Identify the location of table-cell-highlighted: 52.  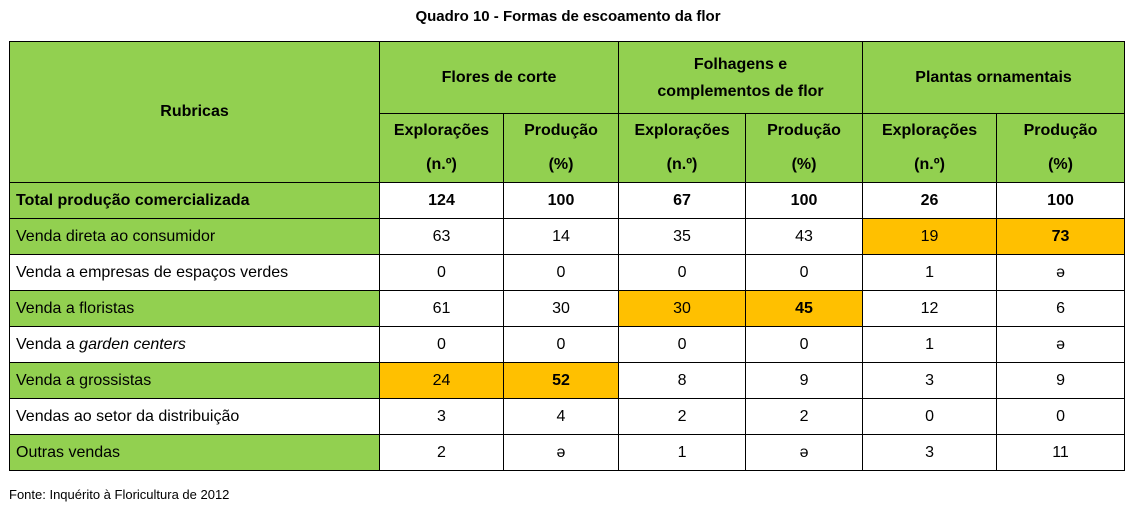
(561, 380).